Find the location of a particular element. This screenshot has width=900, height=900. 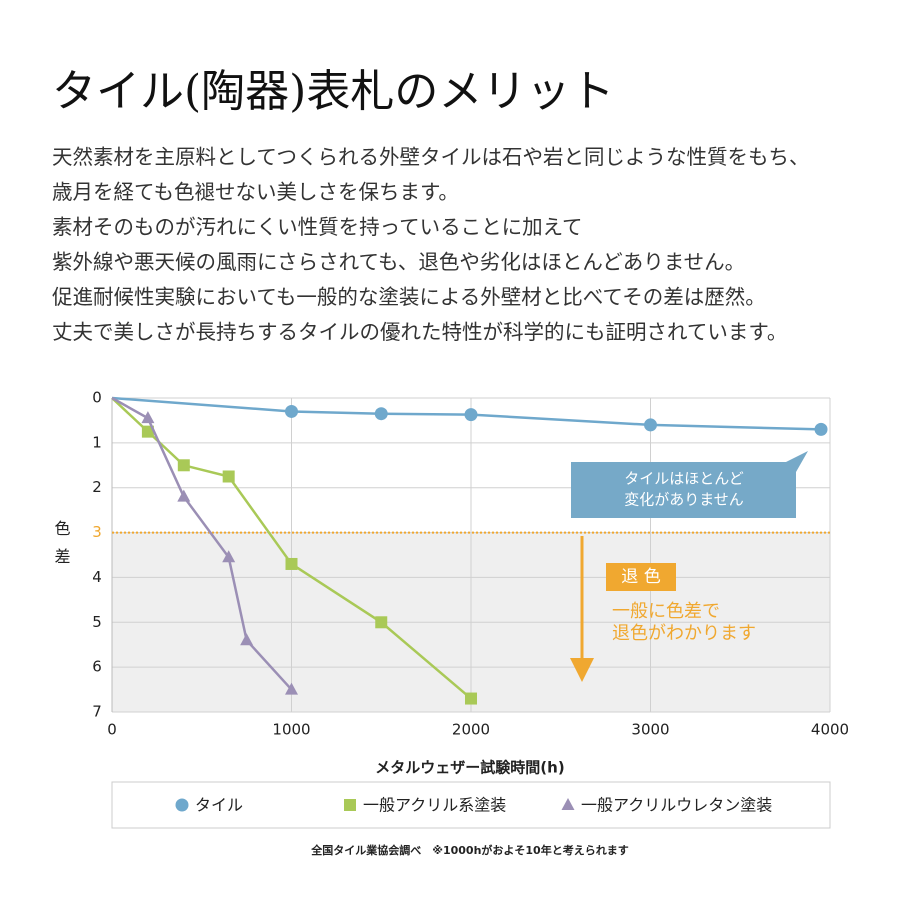

fade-arrow-head is located at coordinates (582, 670).